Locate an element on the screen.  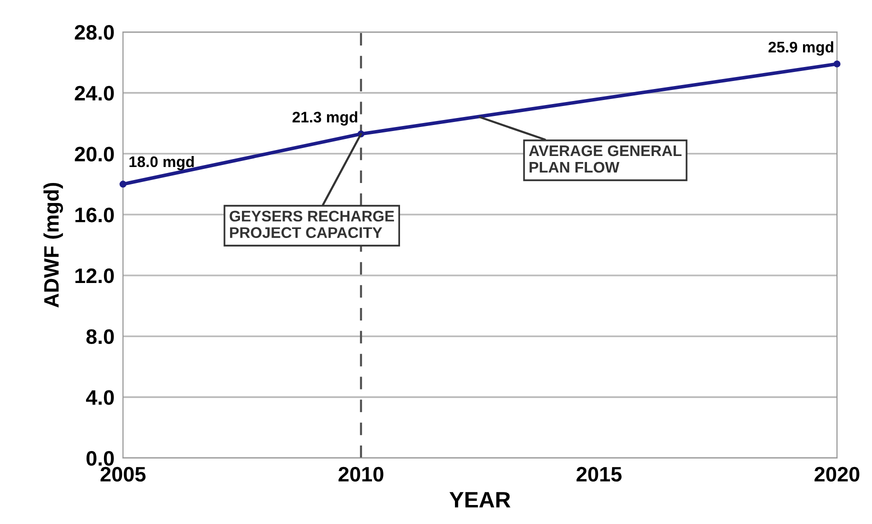
x-tick-label: 2015 is located at coordinates (599, 474).